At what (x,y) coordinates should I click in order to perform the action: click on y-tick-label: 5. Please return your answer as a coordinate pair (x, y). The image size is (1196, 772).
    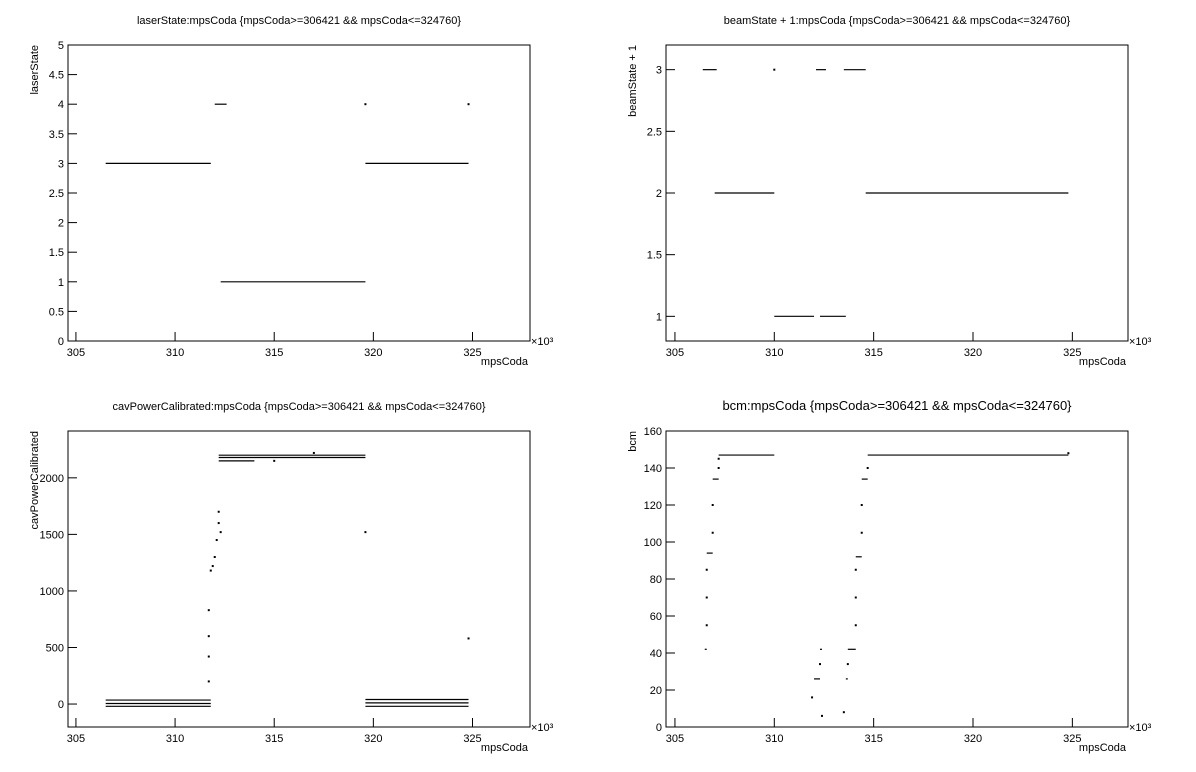
    Looking at the image, I should click on (61, 46).